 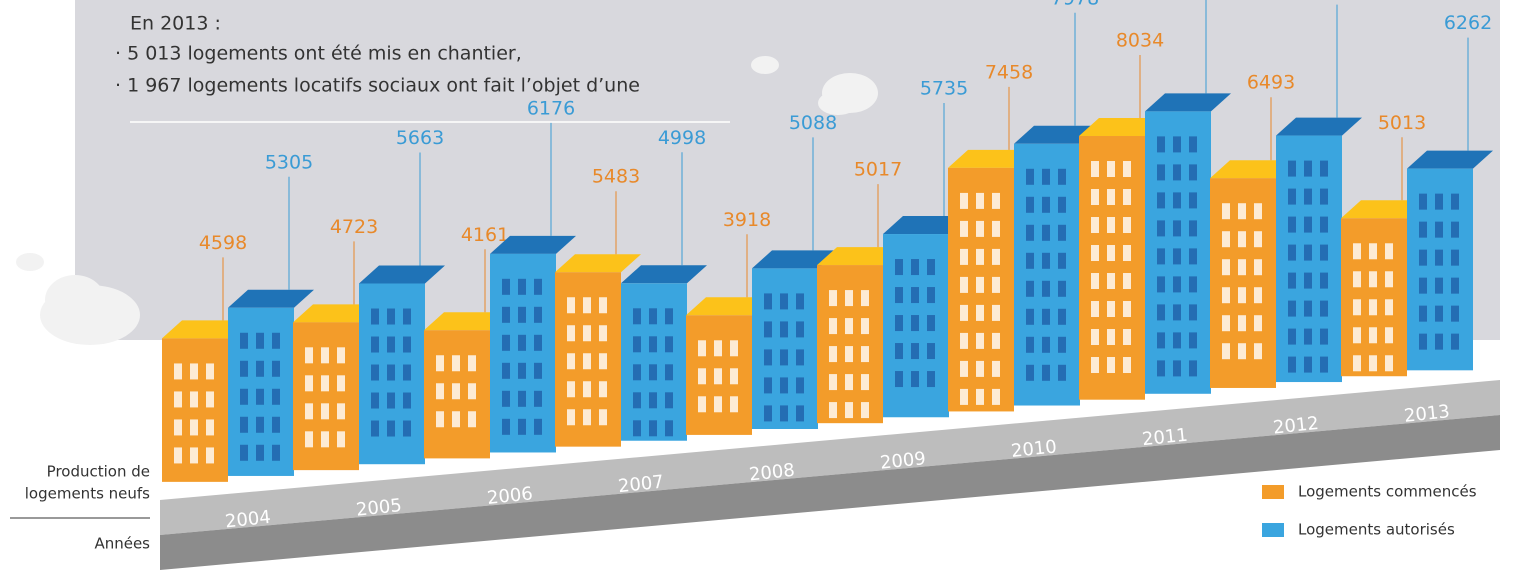 What do you see at coordinates (248, 520) in the screenshot?
I see `year-label: 2004` at bounding box center [248, 520].